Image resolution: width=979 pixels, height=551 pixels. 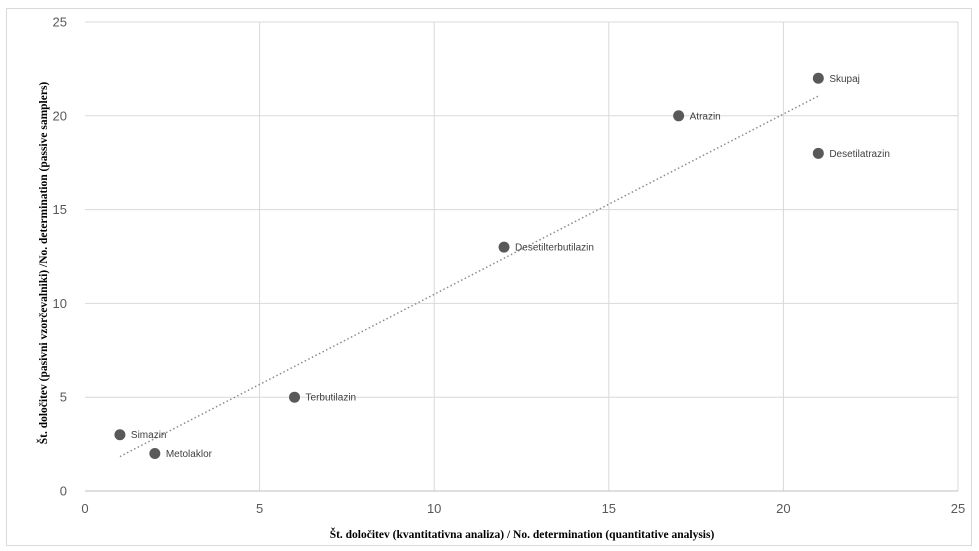 I want to click on data-point-label: Simazin, so click(x=149, y=435).